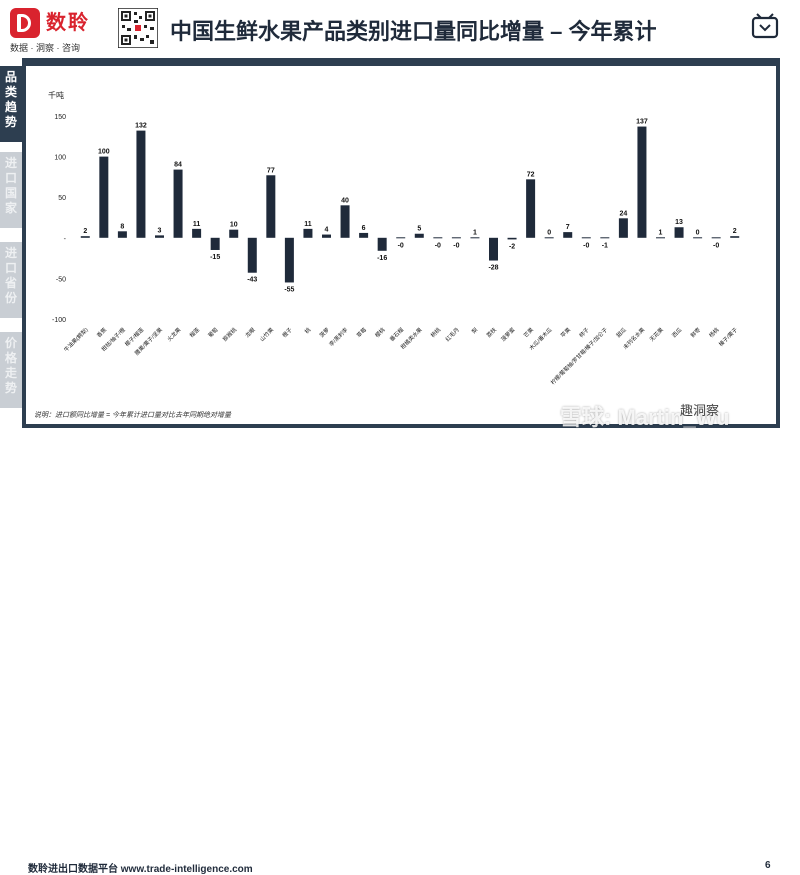  What do you see at coordinates (475, 330) in the screenshot?
I see `category-label: 梨` at bounding box center [475, 330].